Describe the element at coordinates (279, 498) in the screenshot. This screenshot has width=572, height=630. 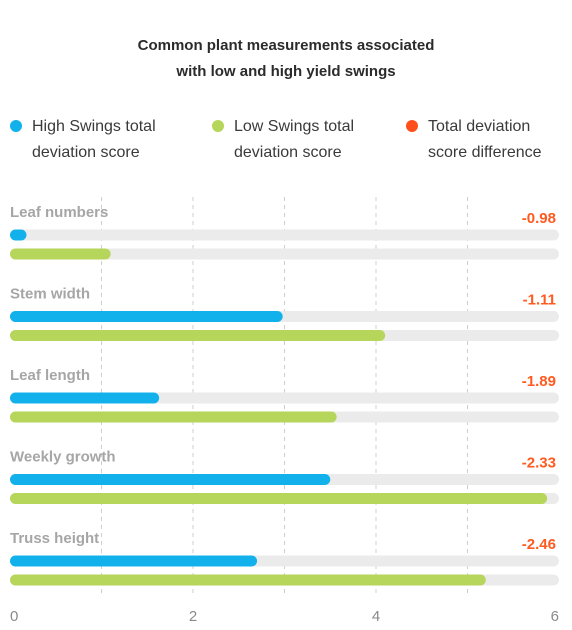
I see `bar-weekly-growth-low-swings` at that location.